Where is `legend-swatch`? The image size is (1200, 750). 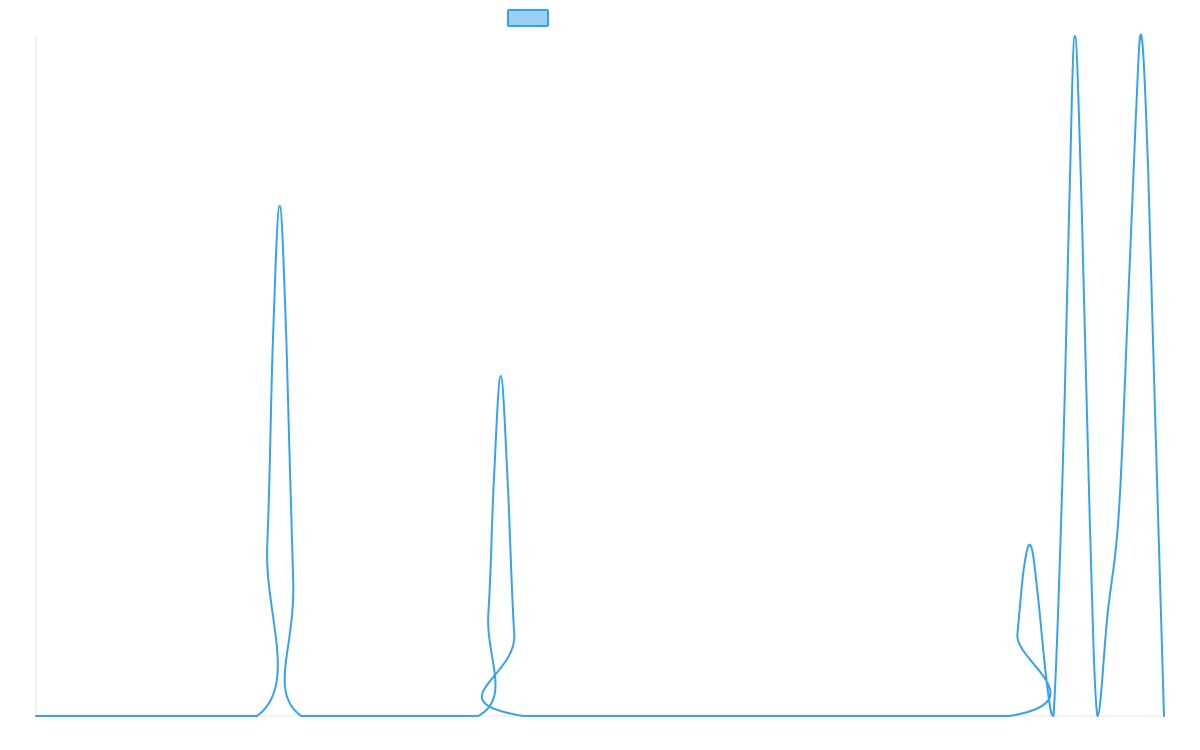 legend-swatch is located at coordinates (528, 18).